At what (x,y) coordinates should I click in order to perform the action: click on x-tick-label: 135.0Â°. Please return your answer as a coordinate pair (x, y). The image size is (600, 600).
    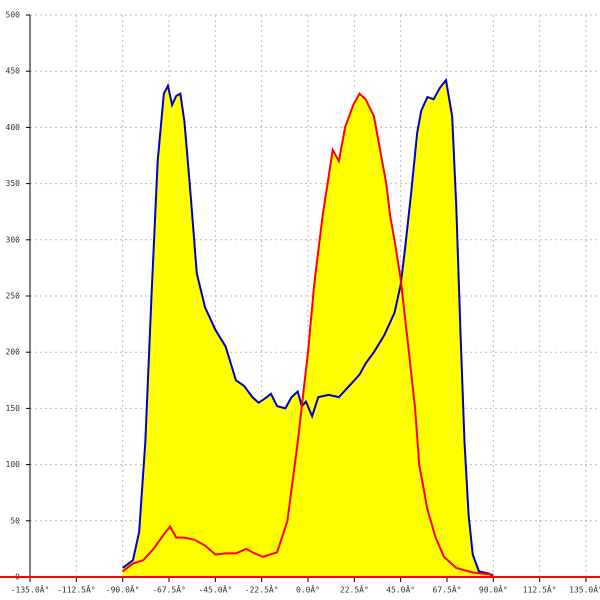
    Looking at the image, I should click on (584, 589).